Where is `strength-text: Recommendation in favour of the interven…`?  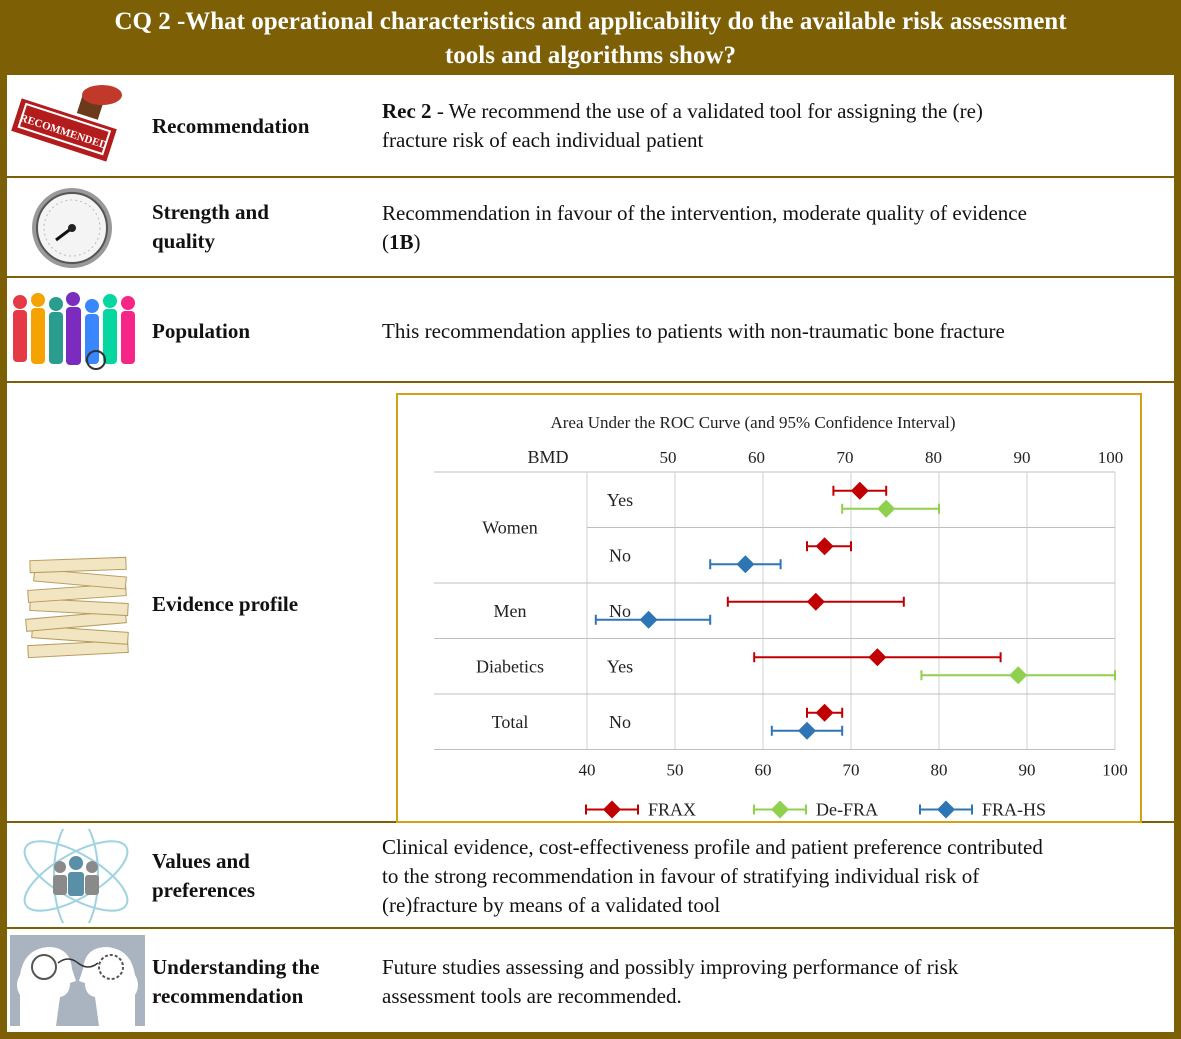
strength-text: Recommendation in favour of the interven… is located at coordinates (774, 228).